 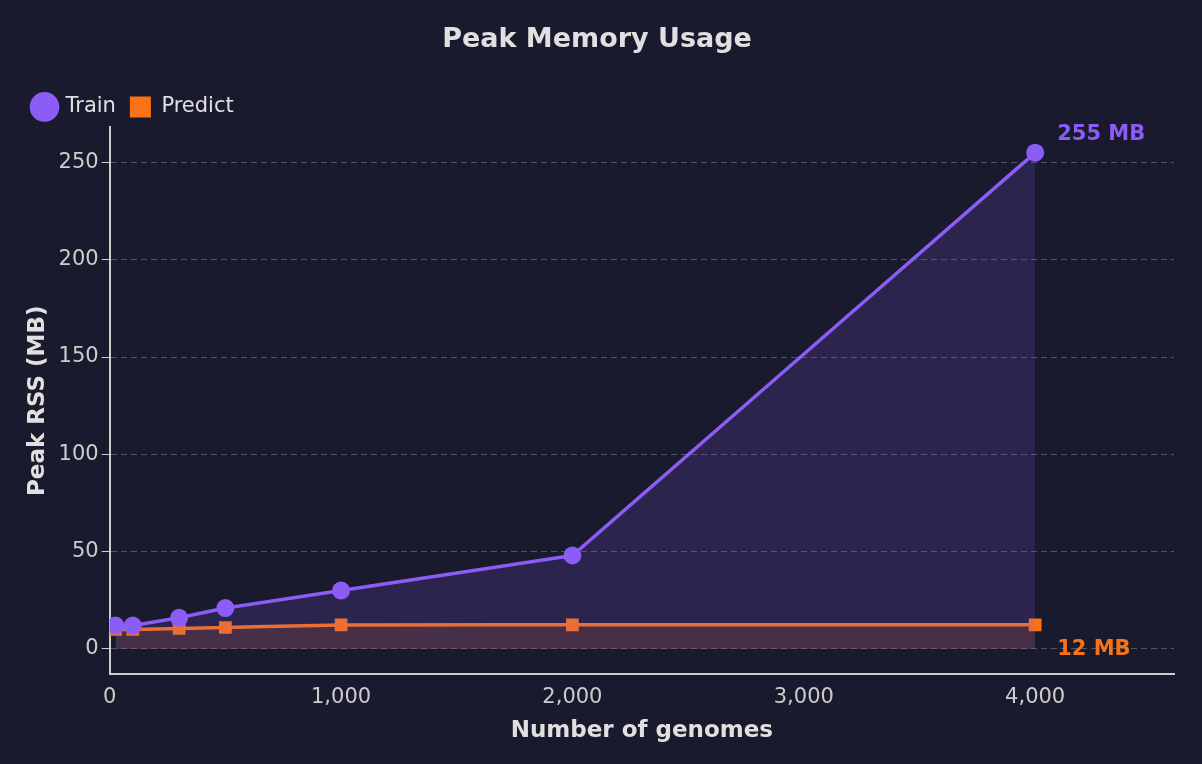 I want to click on x-tick-label: 4,000, so click(x=1035, y=696).